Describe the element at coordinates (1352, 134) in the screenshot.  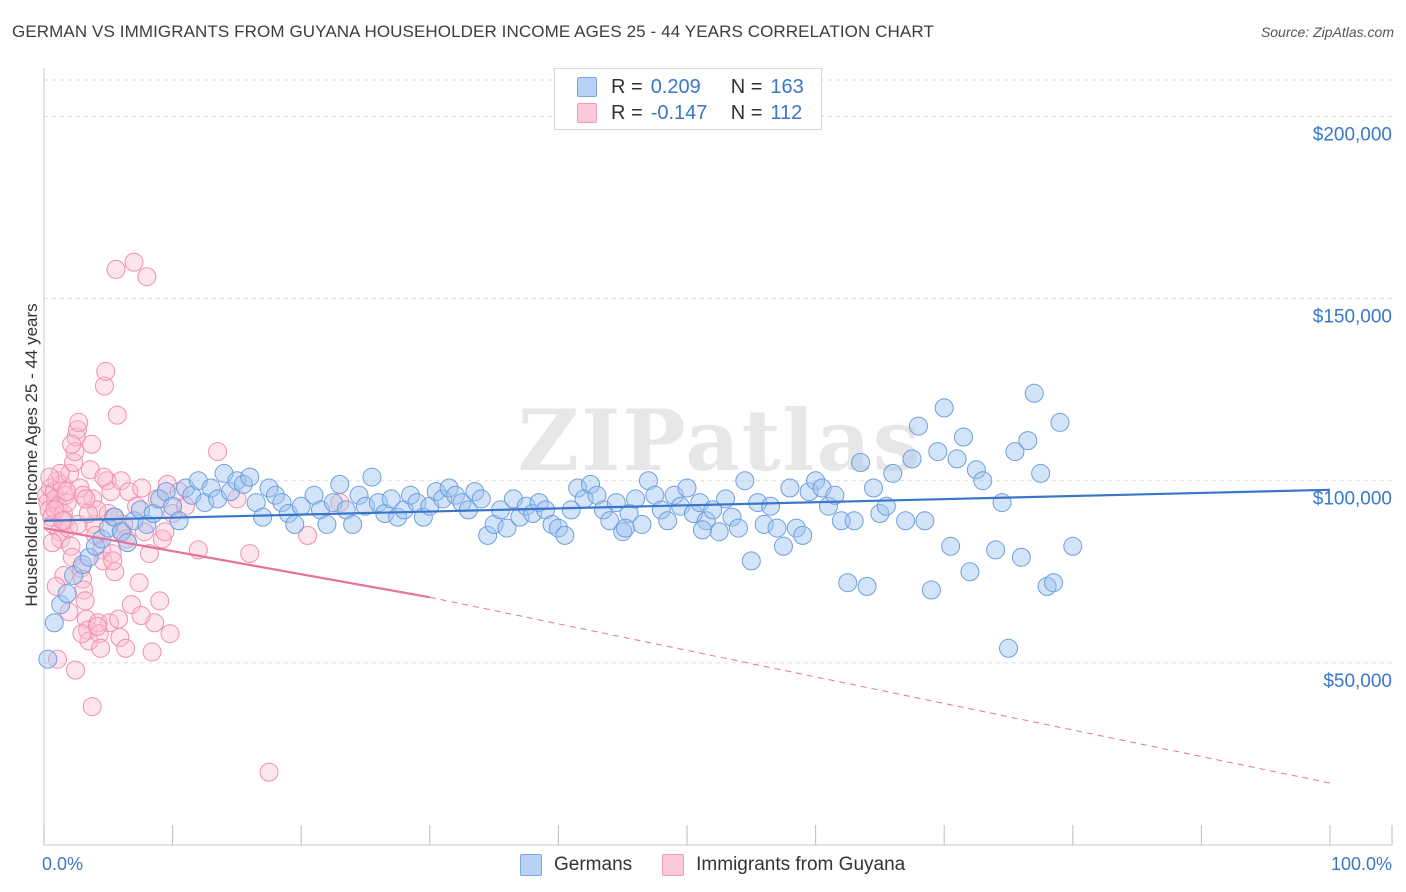
I see `y-tick-label: $200,000` at that location.